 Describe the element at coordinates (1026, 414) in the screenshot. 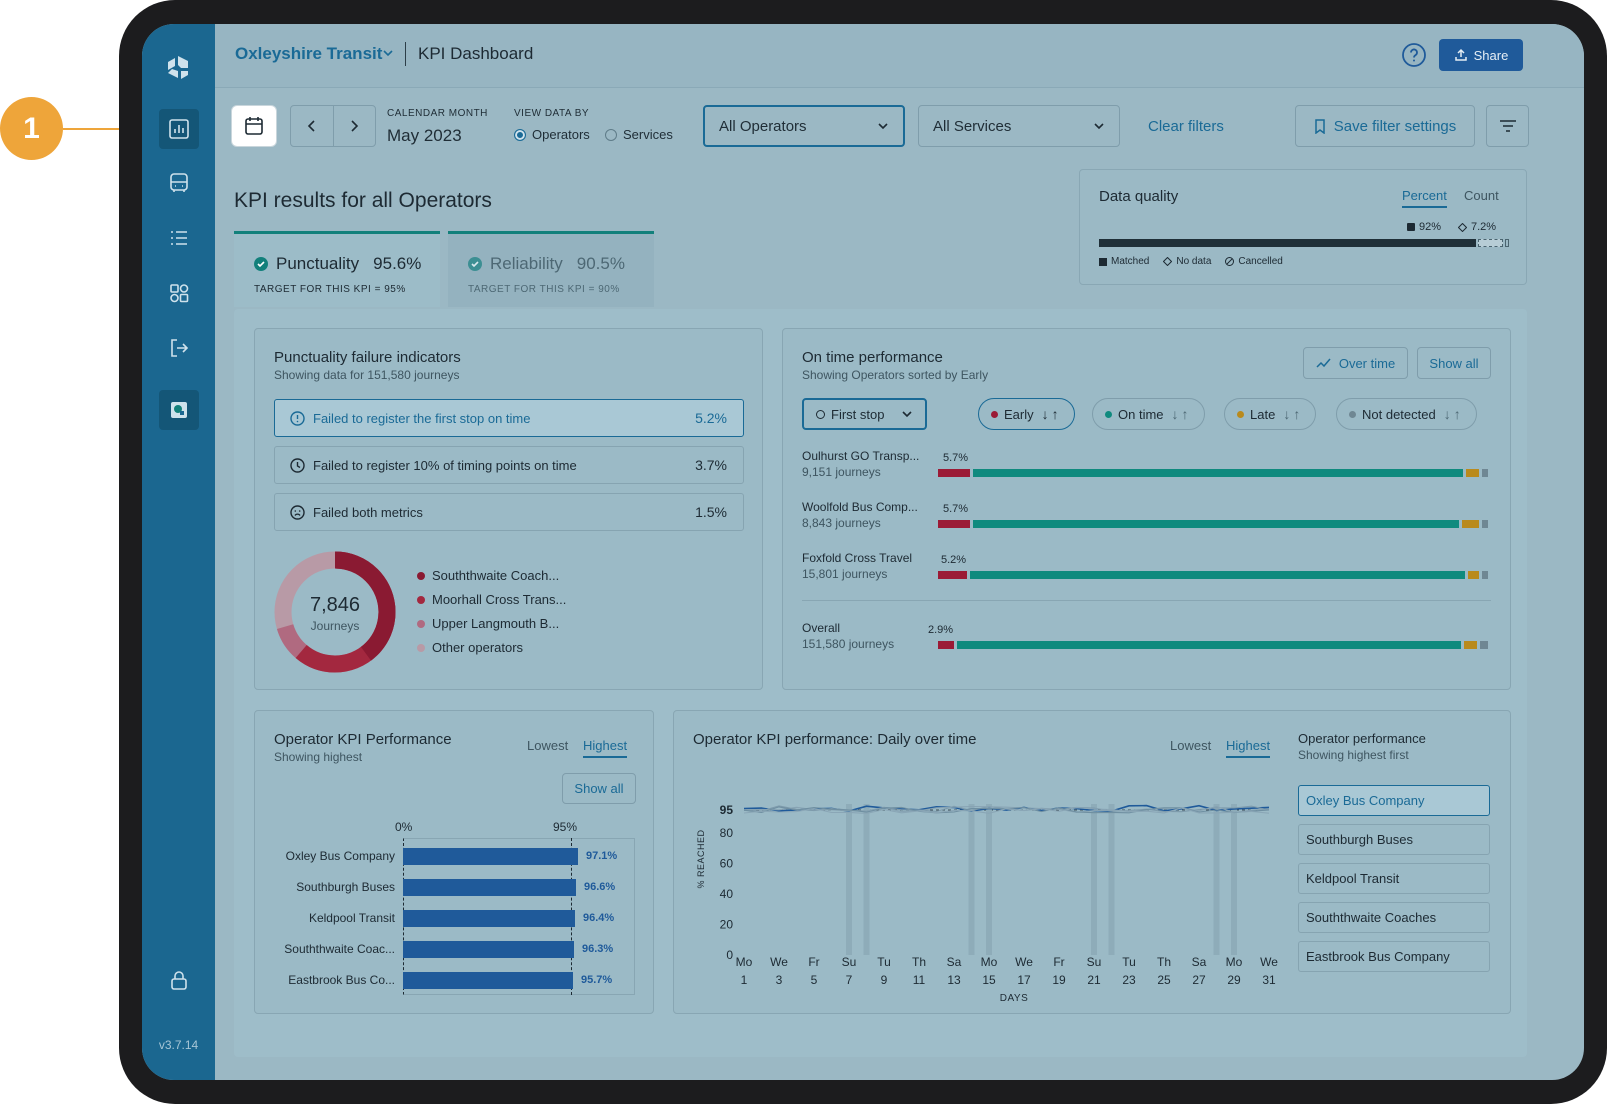

I see `sort-pill-early: Early ↓↑` at that location.